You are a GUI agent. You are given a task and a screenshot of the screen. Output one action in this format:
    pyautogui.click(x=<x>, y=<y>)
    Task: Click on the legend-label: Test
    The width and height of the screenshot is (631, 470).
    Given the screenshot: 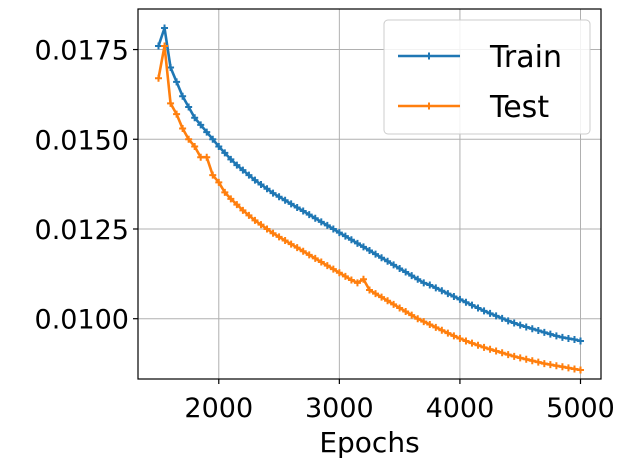 What is the action you would take?
    pyautogui.click(x=519, y=107)
    